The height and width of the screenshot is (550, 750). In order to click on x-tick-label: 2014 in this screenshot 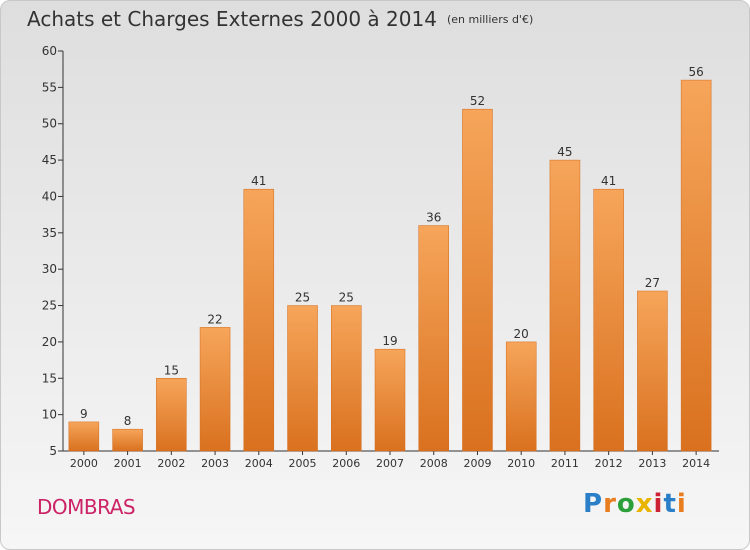, I will do `click(696, 463)`.